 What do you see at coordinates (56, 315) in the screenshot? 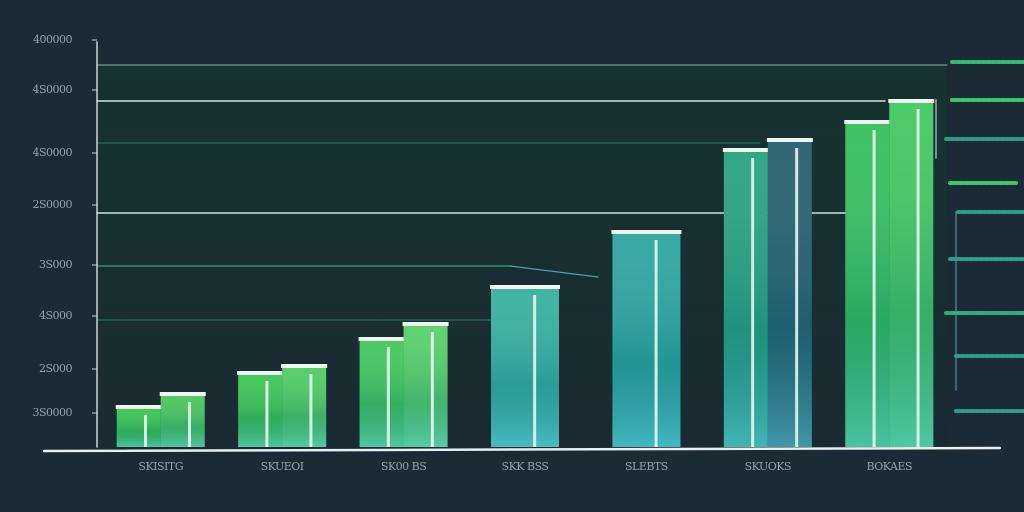
I see `y-tick-label: 4S000` at bounding box center [56, 315].